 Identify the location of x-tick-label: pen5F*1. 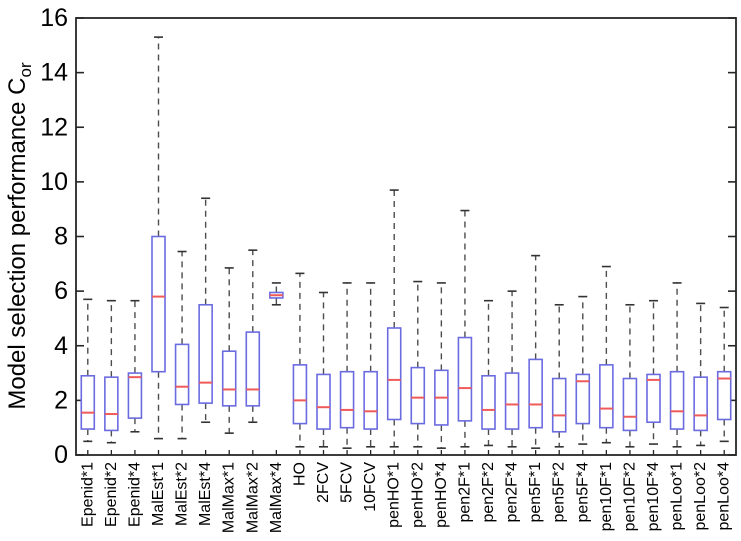
(535, 492).